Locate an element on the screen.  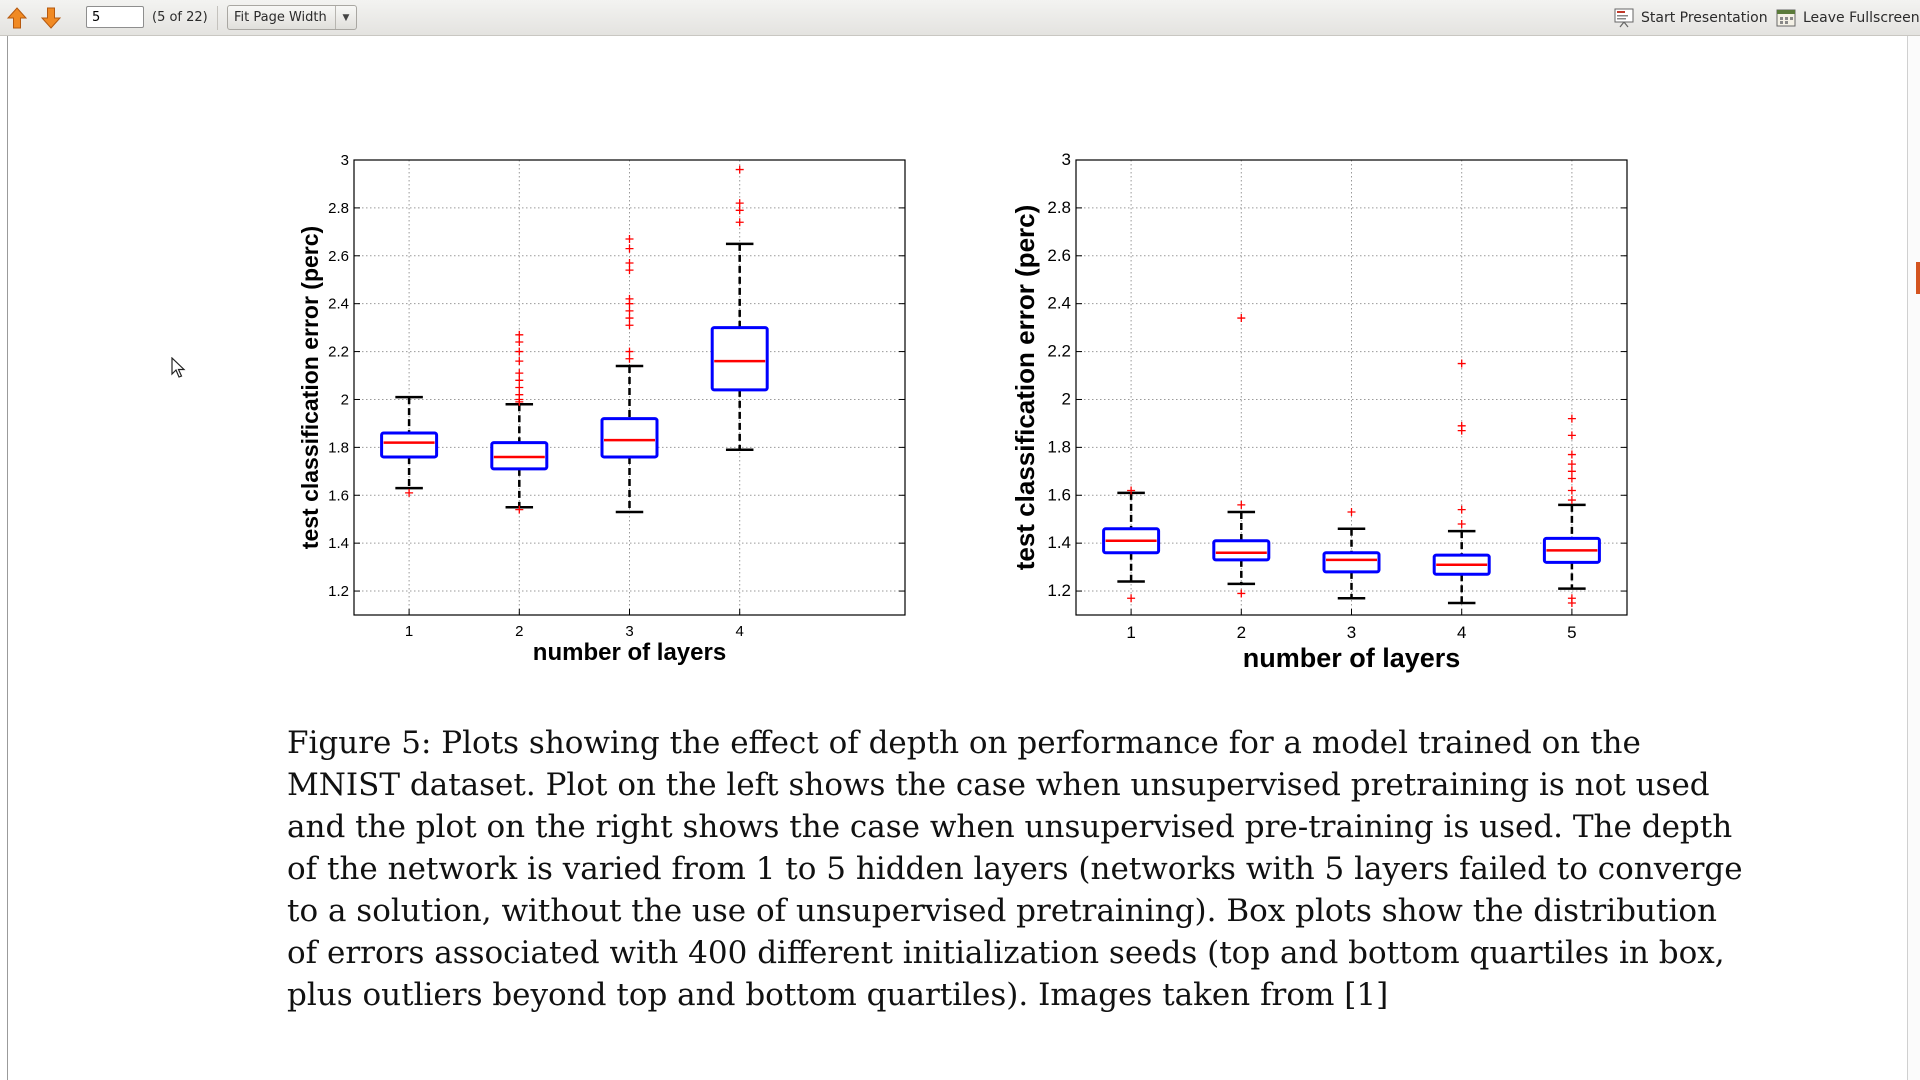
arrow-down-icon is located at coordinates (51, 18).